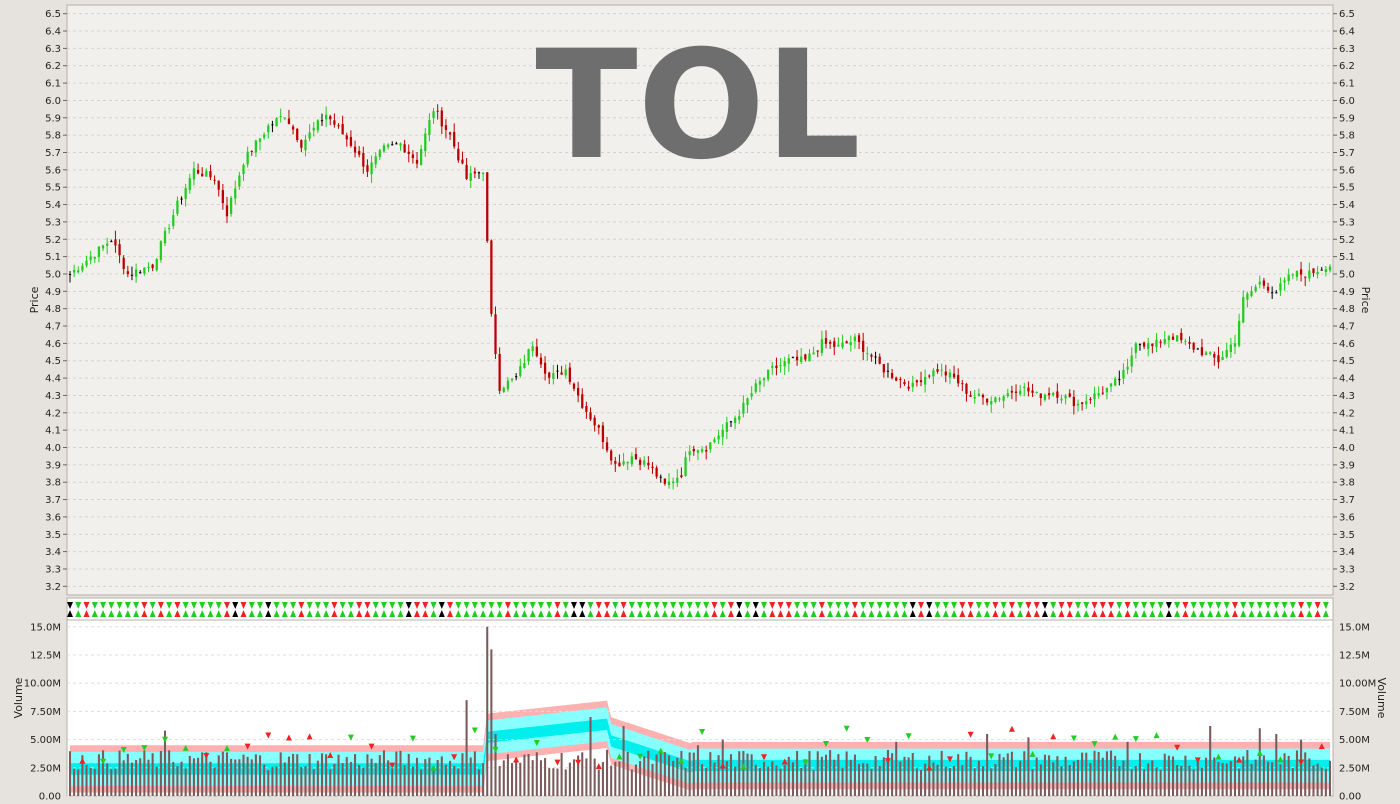 The width and height of the screenshot is (1400, 804). Describe the element at coordinates (53, 431) in the screenshot. I see `price-tick-label: 4.1` at that location.